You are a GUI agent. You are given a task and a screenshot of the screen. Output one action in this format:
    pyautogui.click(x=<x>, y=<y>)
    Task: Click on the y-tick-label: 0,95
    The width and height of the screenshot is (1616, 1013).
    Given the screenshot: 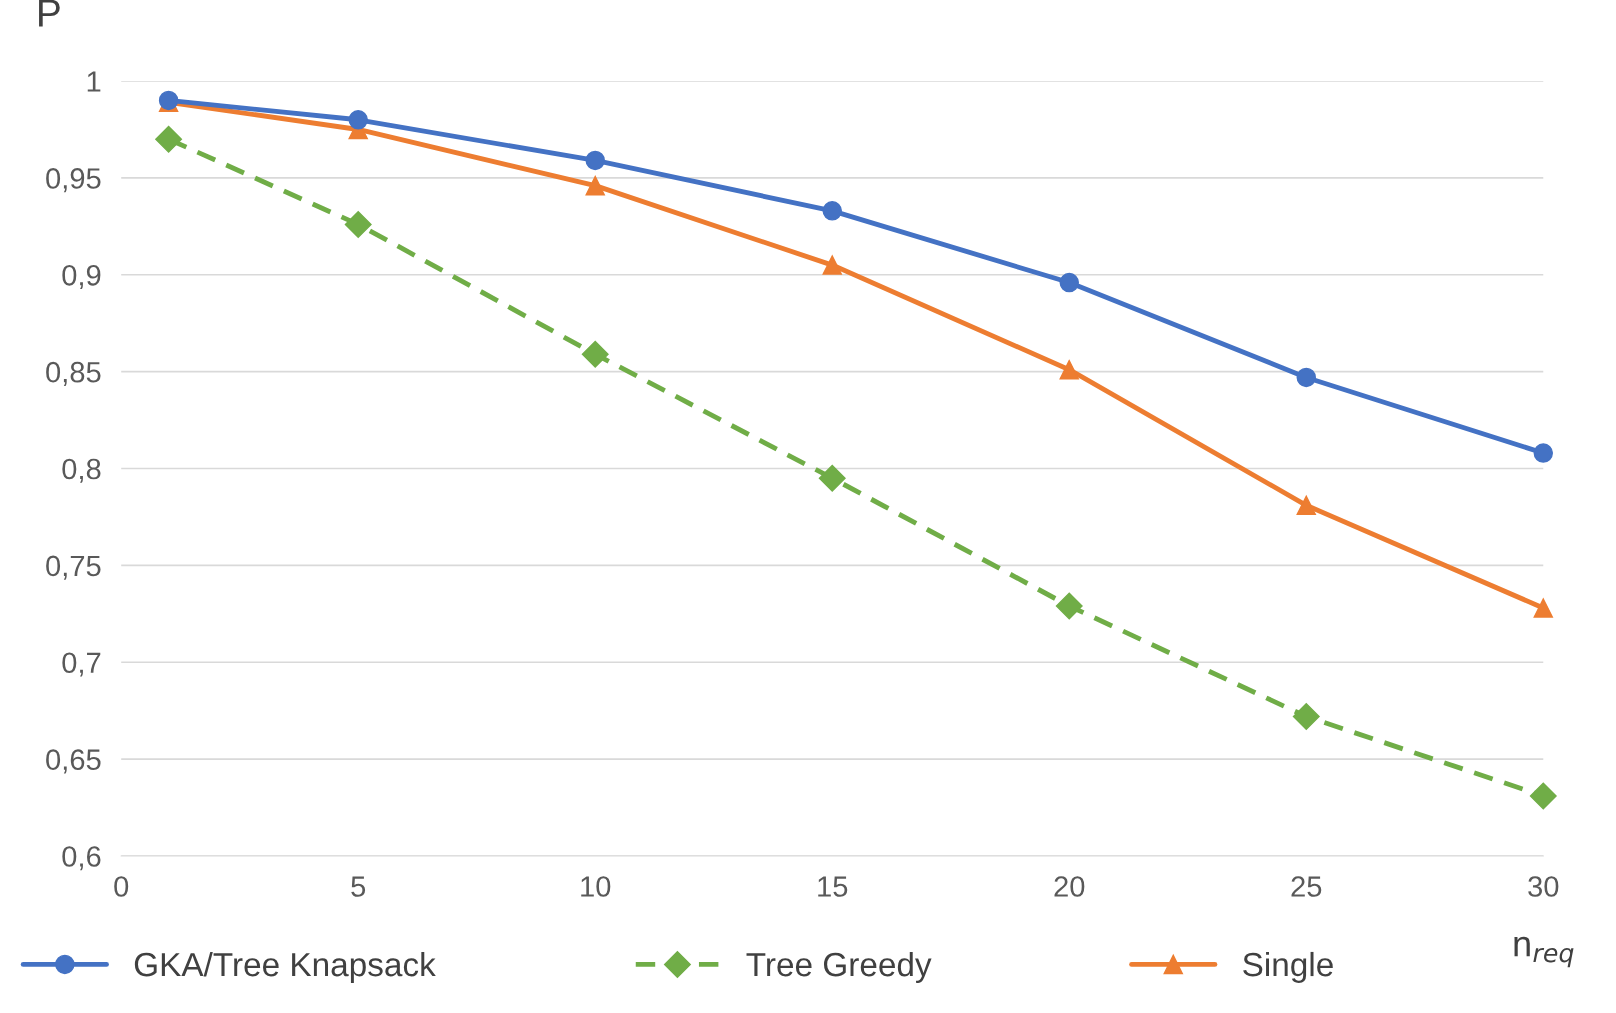 What is the action you would take?
    pyautogui.click(x=73, y=180)
    